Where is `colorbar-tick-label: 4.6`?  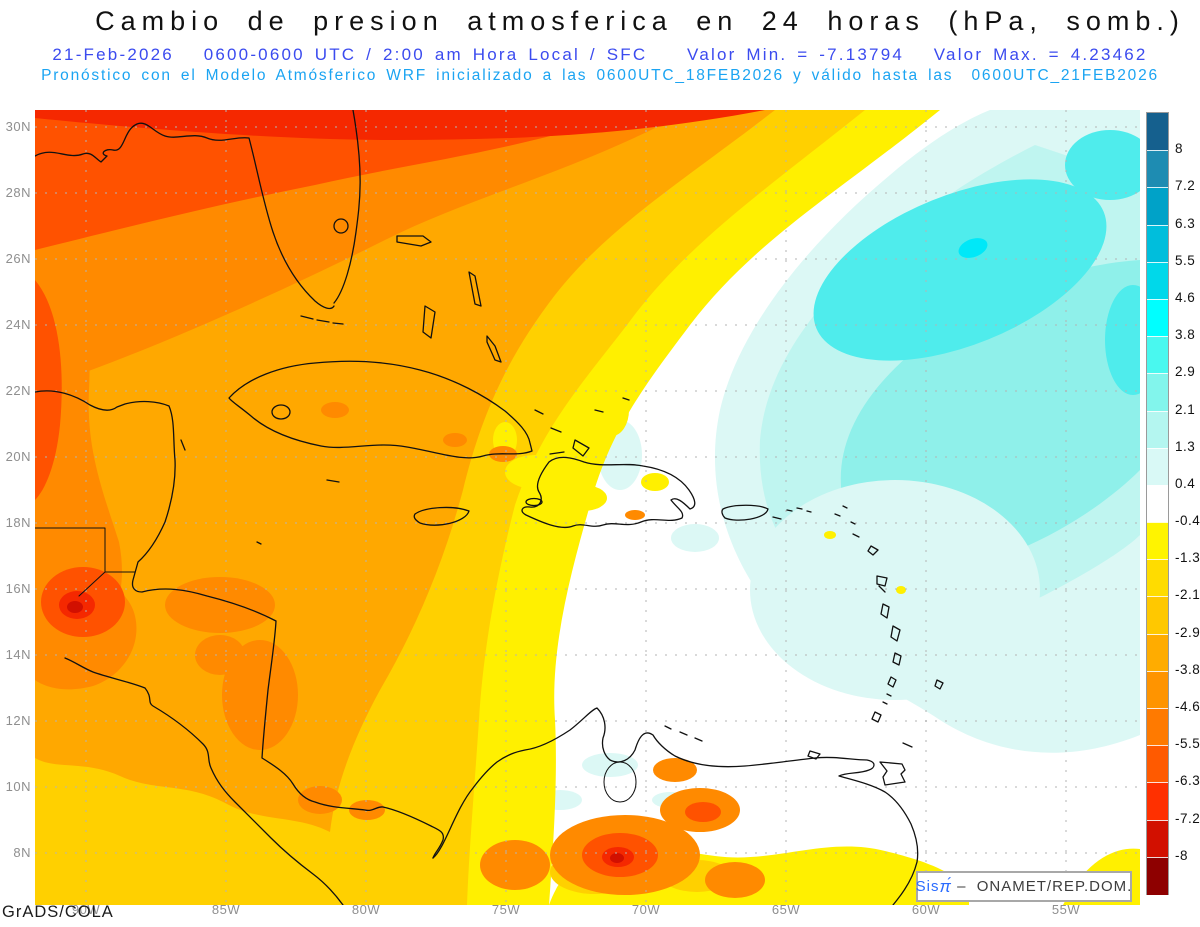
colorbar-tick-label: 4.6 is located at coordinates (1185, 297).